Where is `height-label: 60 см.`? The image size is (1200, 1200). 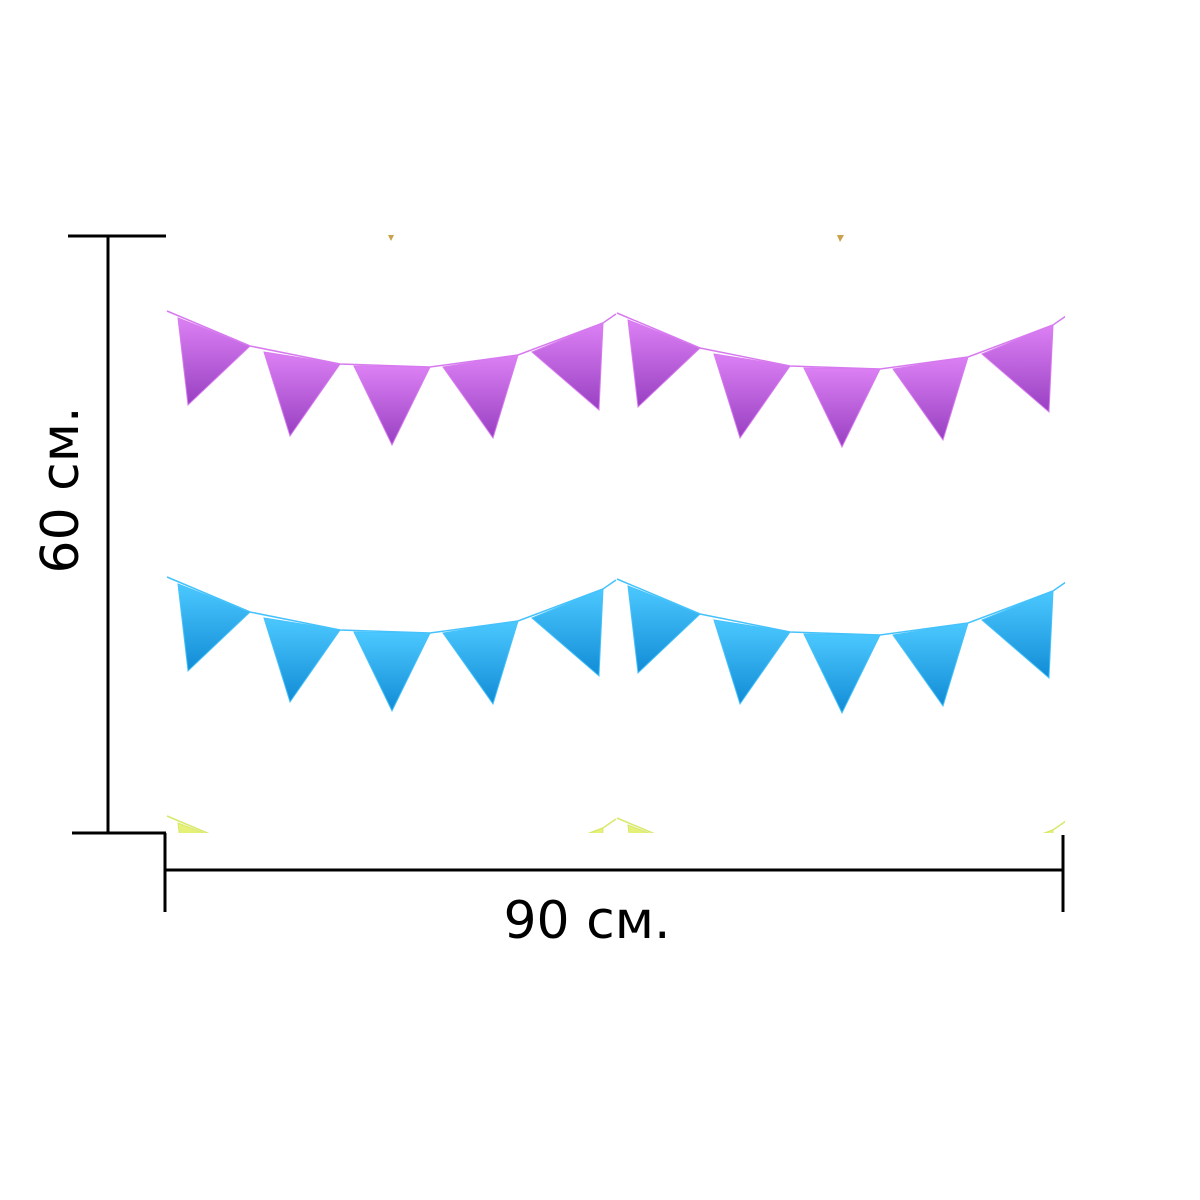 height-label: 60 см. is located at coordinates (61, 489).